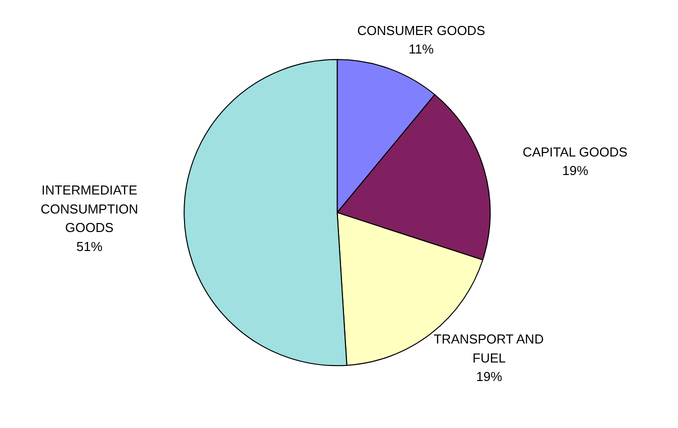  What do you see at coordinates (89, 209) in the screenshot?
I see `slice-label: INTERMEDIATE CONSUMPTION GOODS` at bounding box center [89, 209].